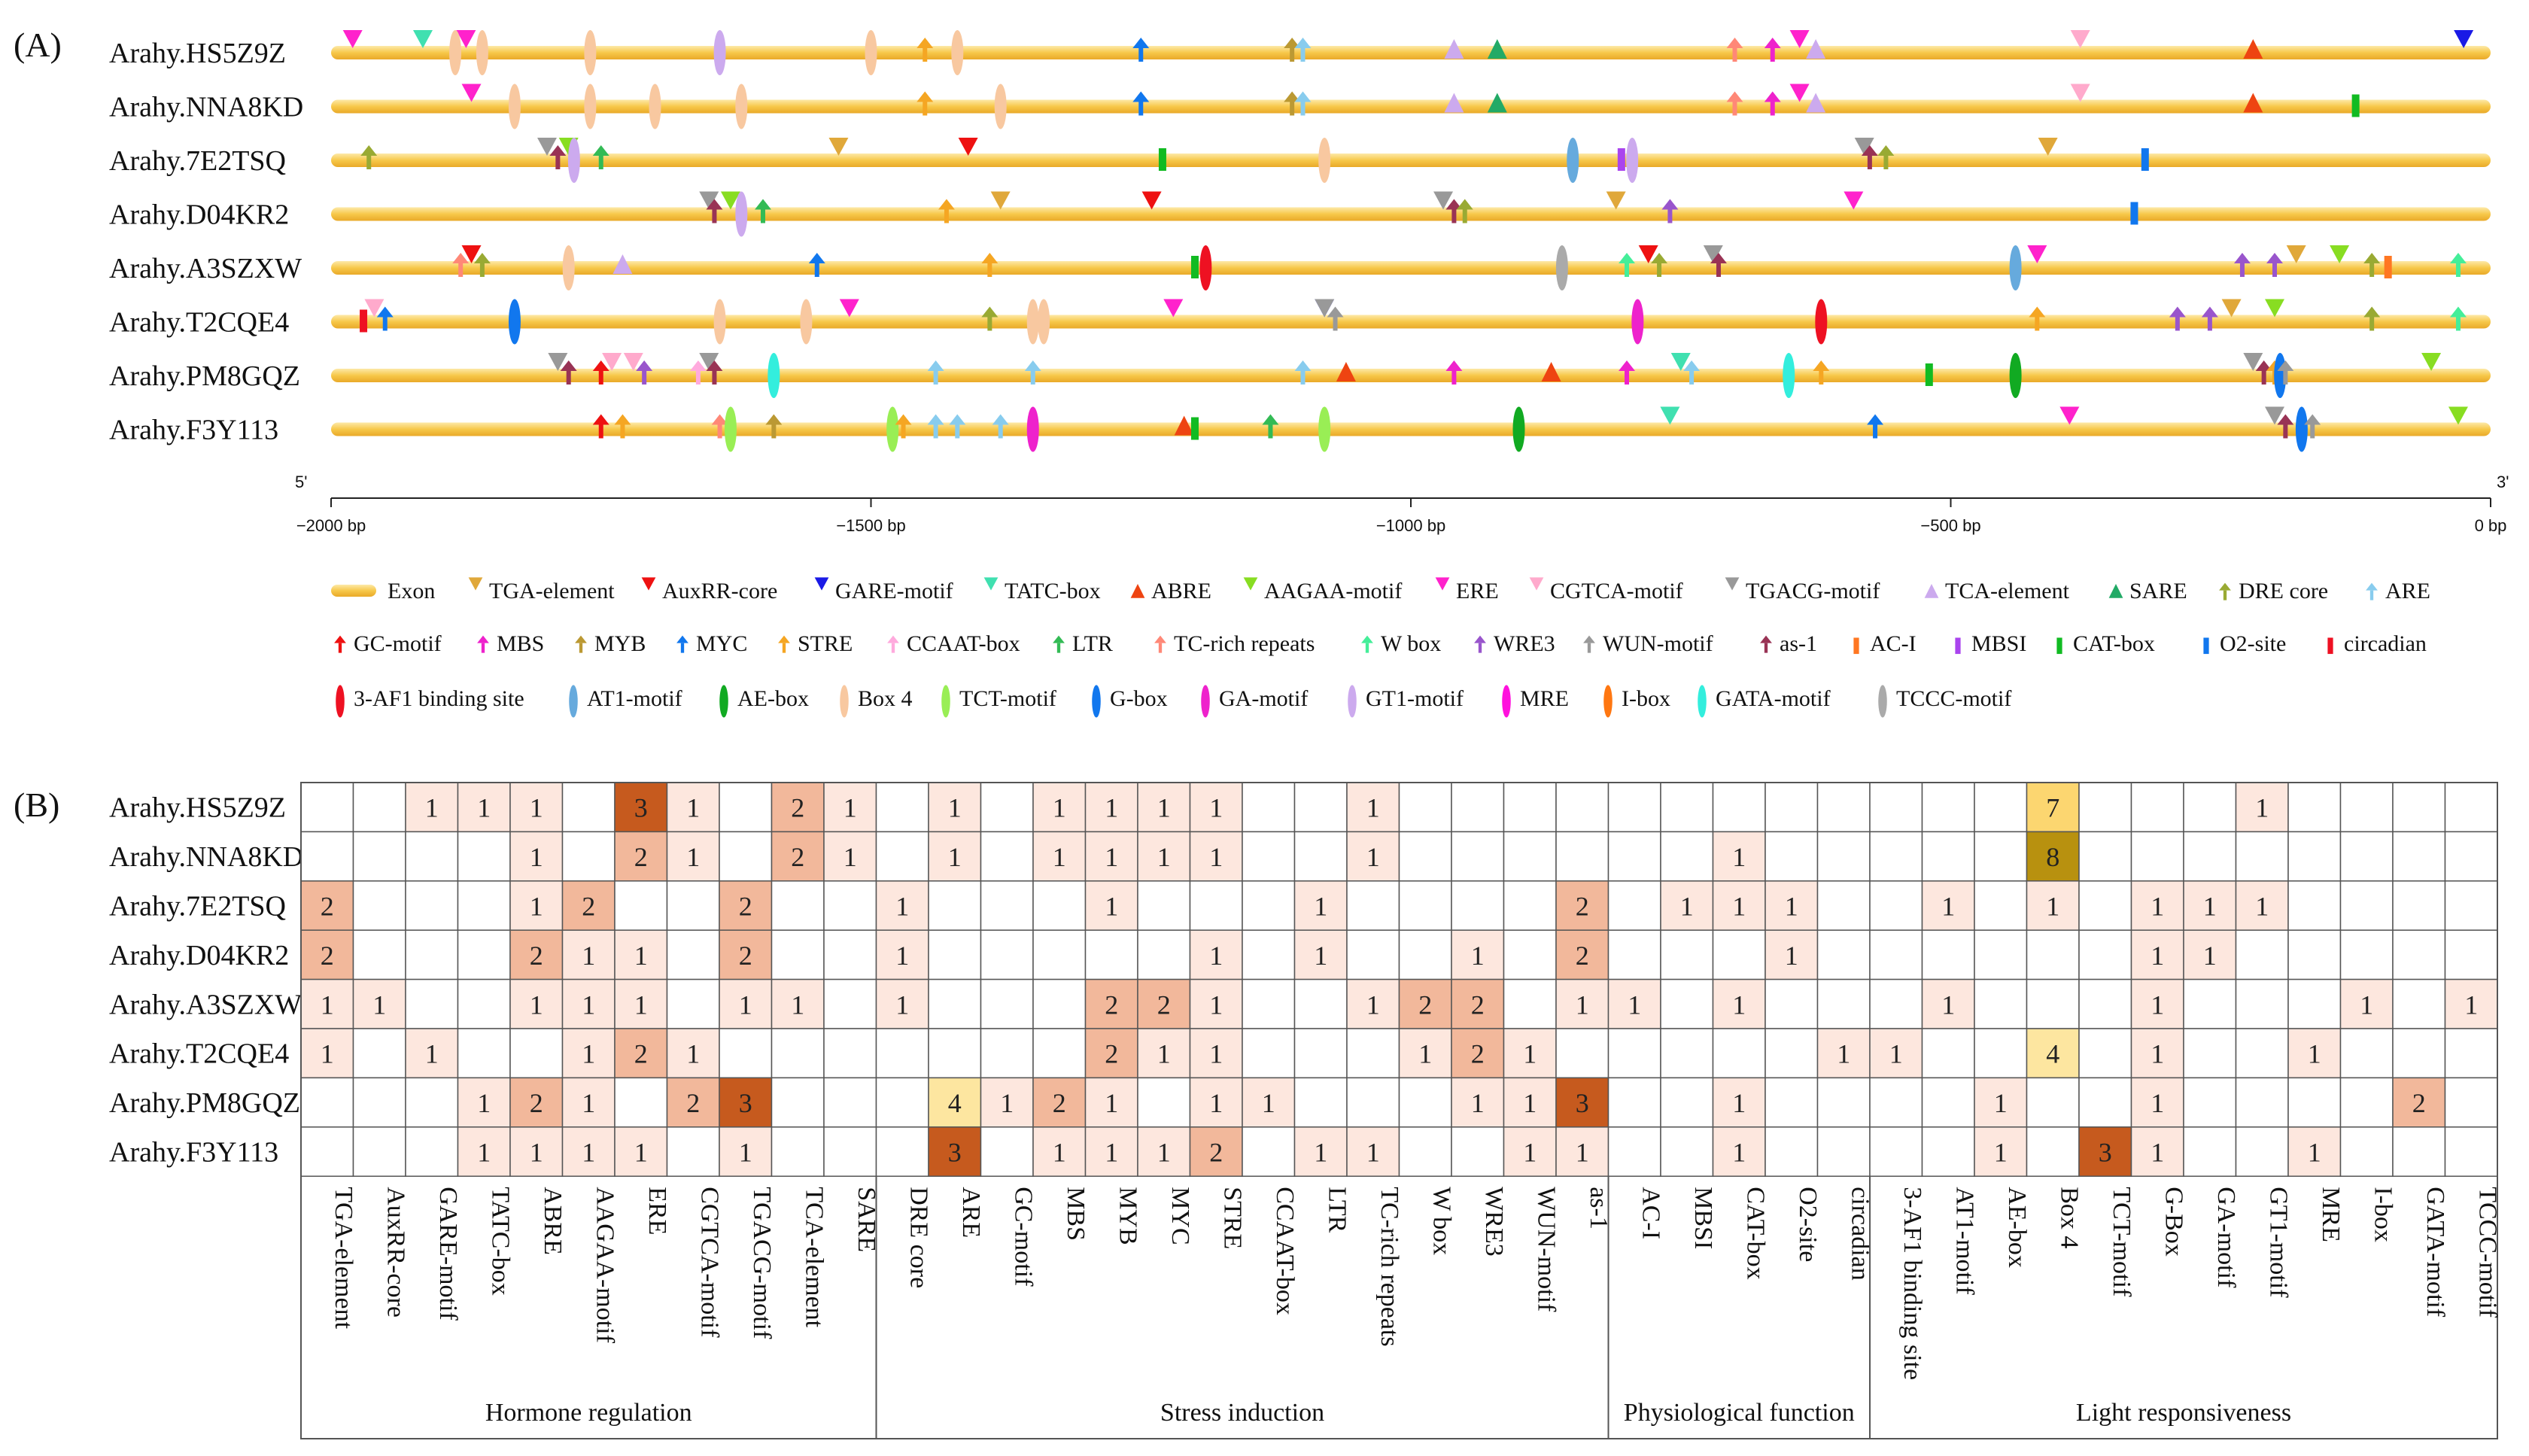 The height and width of the screenshot is (1456, 2529). Describe the element at coordinates (206, 107) in the screenshot. I see `gene-label: Arahy.NNA8KD` at that location.